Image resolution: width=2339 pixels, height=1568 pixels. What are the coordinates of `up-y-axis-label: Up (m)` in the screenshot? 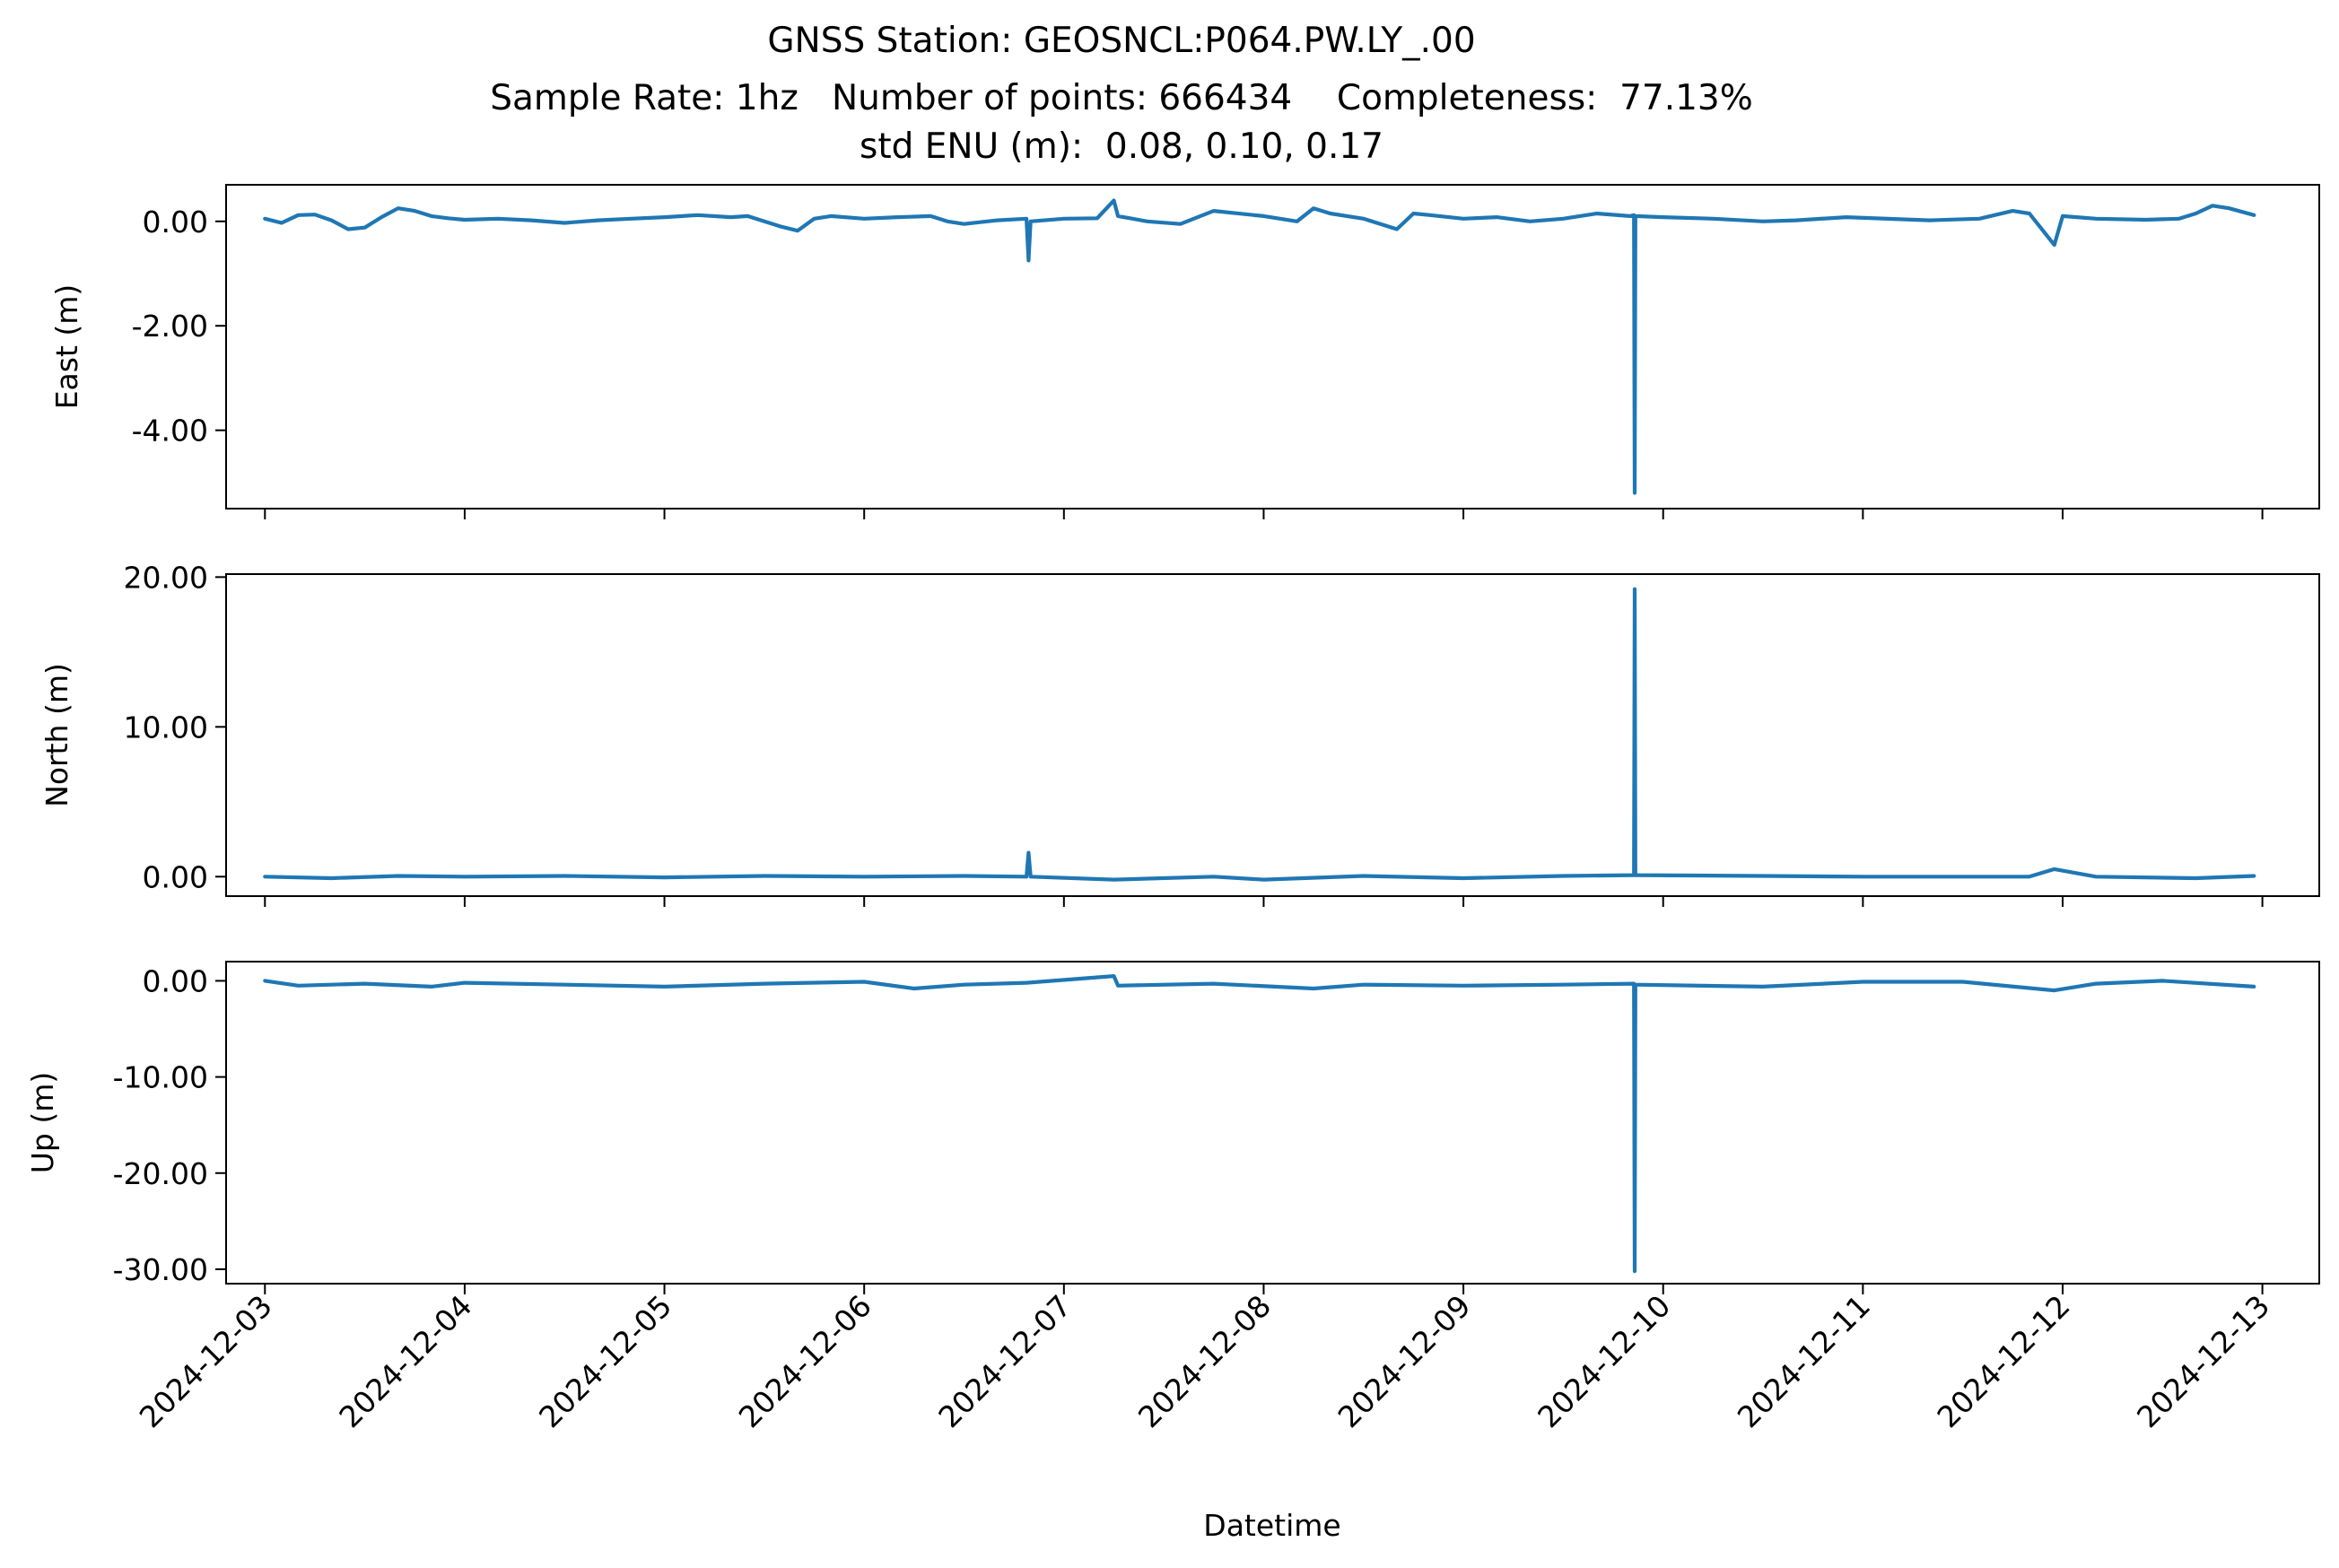 It's located at (43, 1123).